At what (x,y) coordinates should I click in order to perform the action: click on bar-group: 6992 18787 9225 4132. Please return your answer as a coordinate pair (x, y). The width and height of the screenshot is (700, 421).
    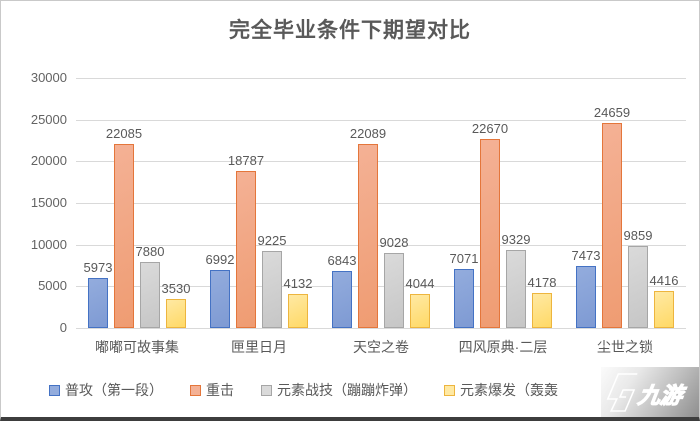
    Looking at the image, I should click on (259, 203).